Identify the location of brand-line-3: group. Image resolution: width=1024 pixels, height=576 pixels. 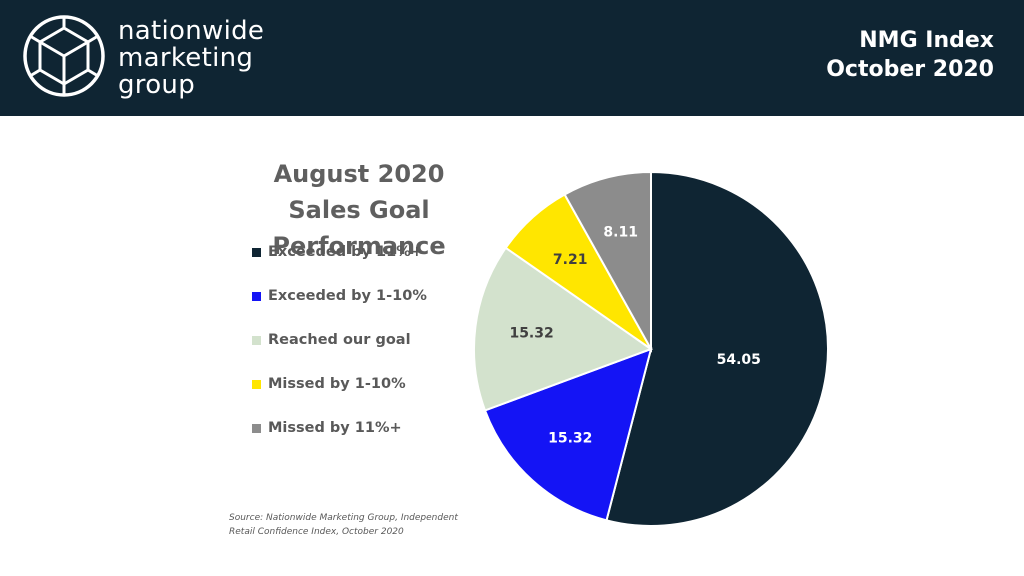
(157, 85).